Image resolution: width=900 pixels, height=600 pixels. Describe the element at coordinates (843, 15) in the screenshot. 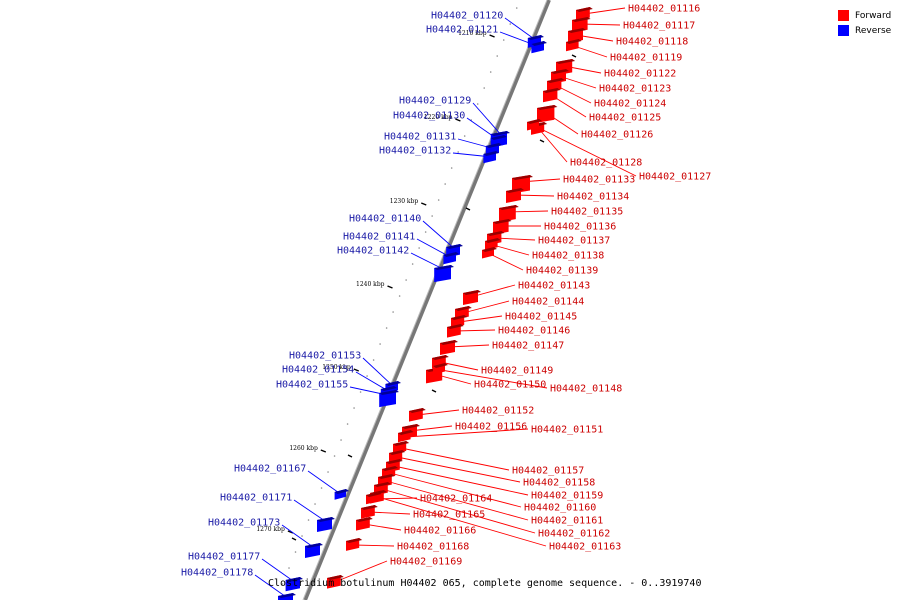

I see `forward-swatch` at that location.